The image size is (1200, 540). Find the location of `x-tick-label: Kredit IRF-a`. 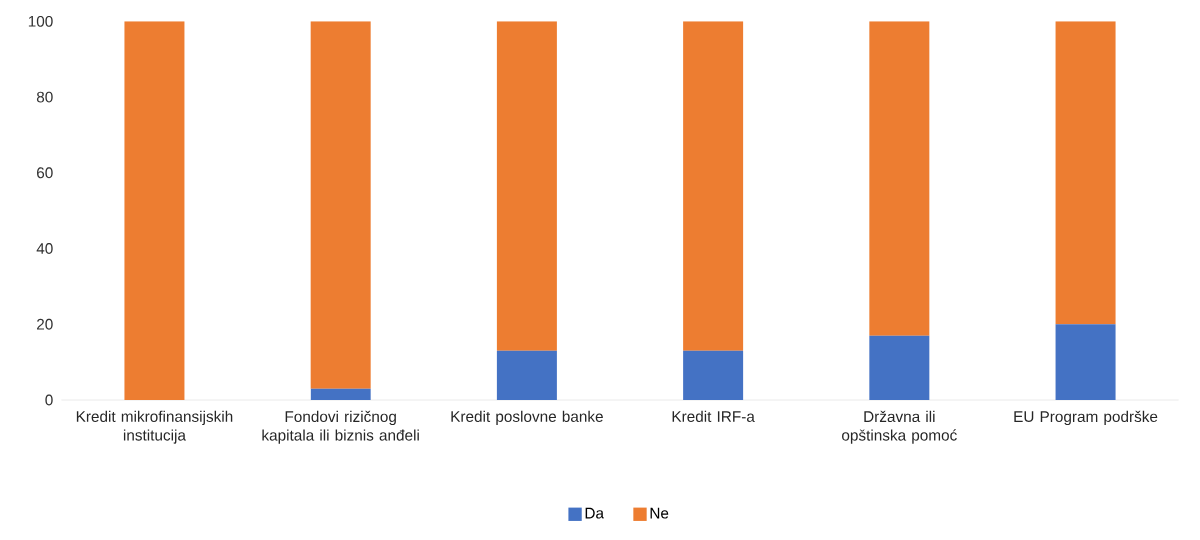

x-tick-label: Kredit IRF-a is located at coordinates (713, 416).